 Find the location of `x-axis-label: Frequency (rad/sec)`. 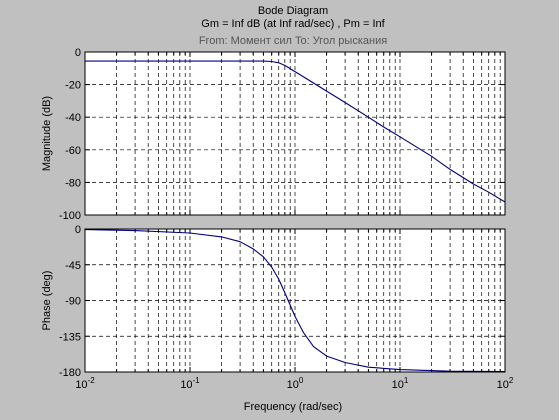

x-axis-label: Frequency (rad/sec) is located at coordinates (293, 407).